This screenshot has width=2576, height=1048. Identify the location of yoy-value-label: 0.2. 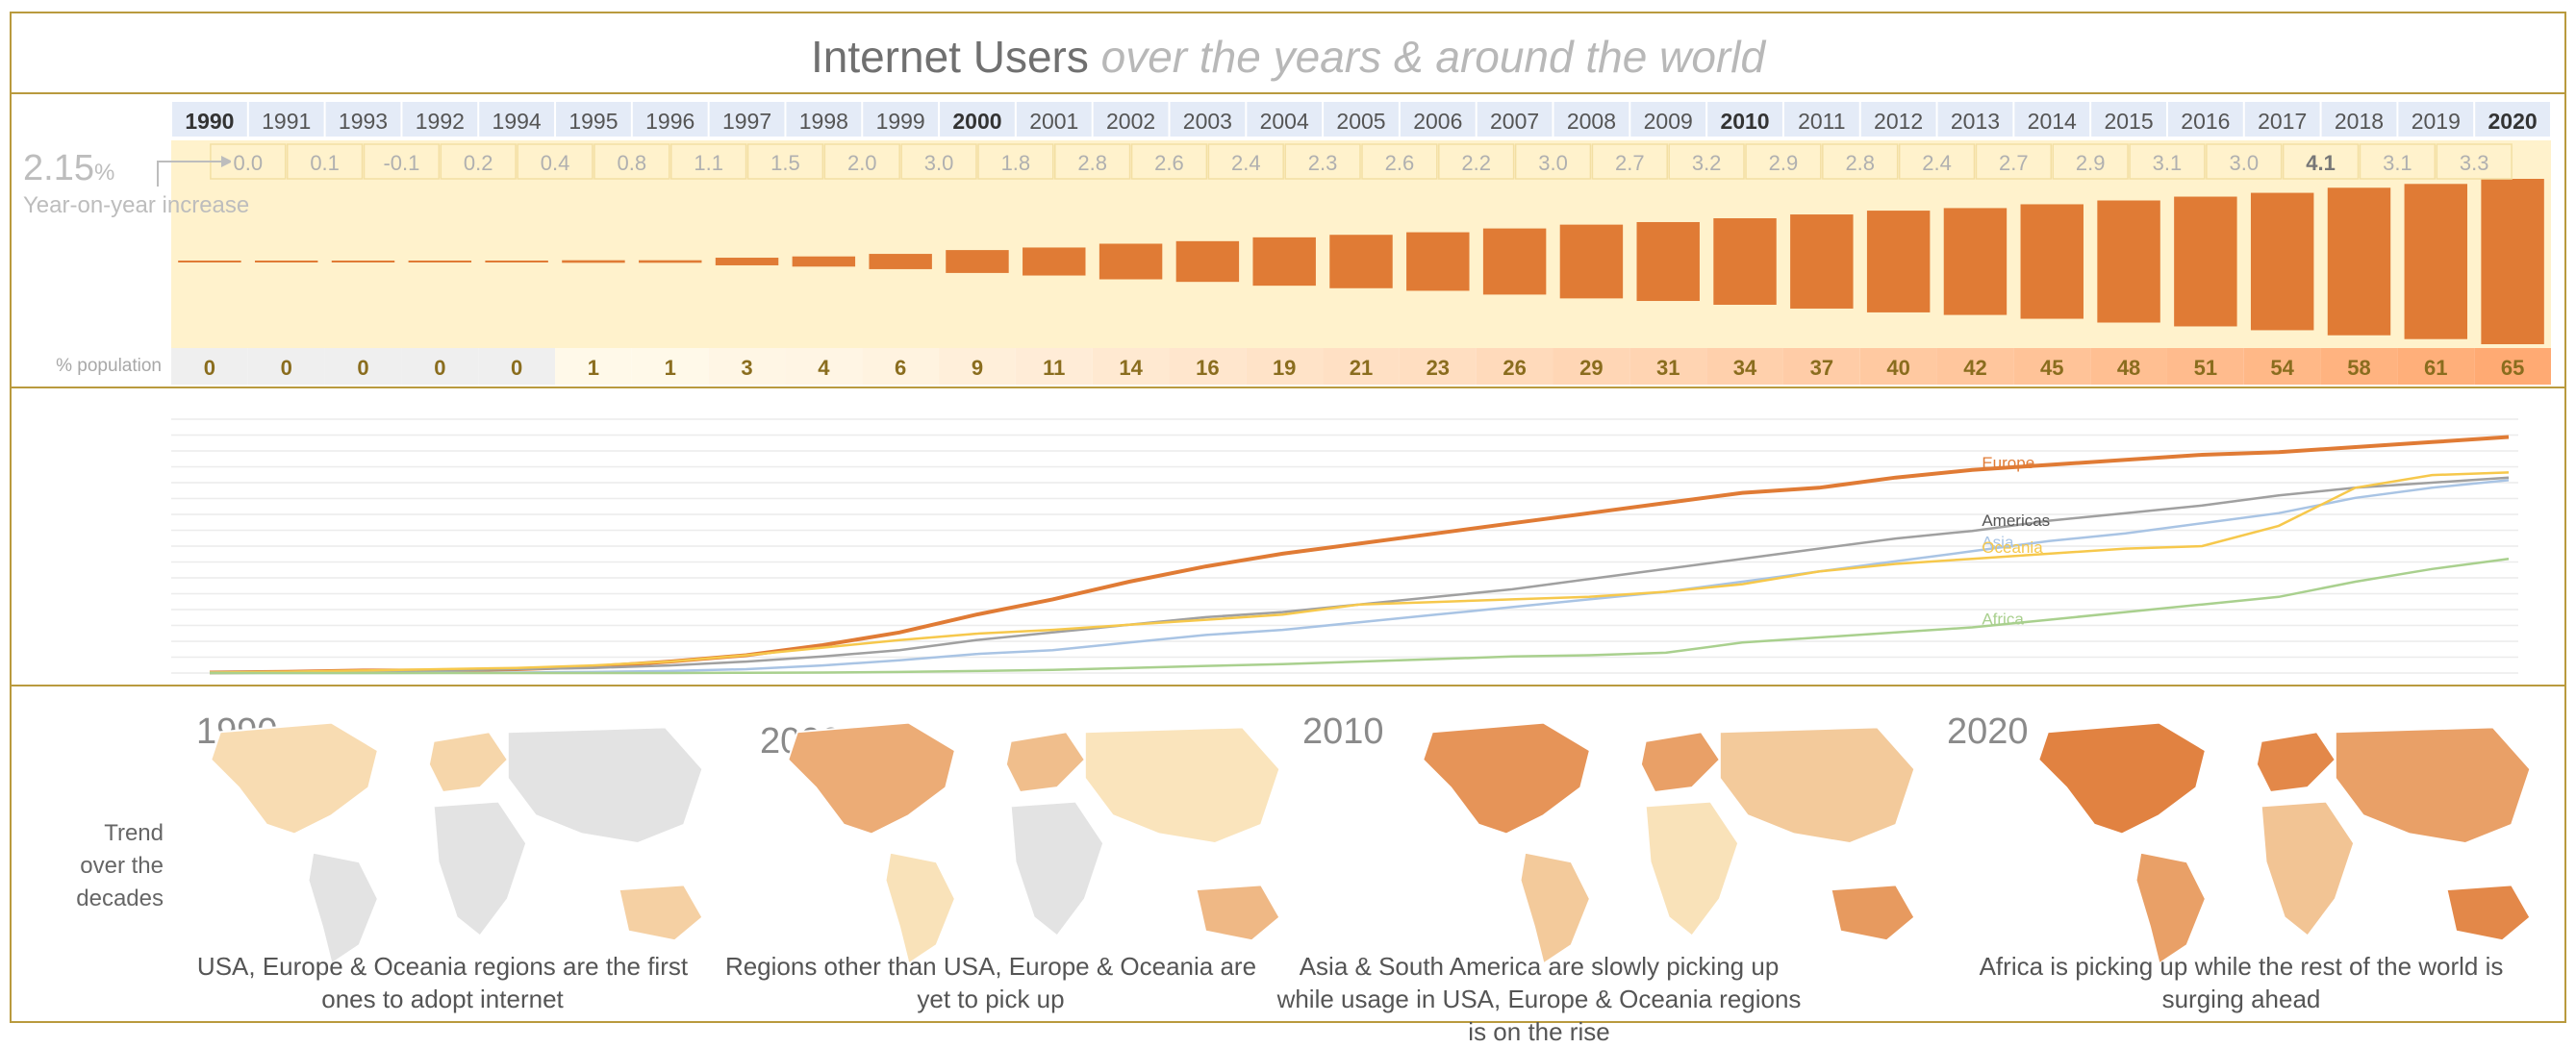
(478, 163).